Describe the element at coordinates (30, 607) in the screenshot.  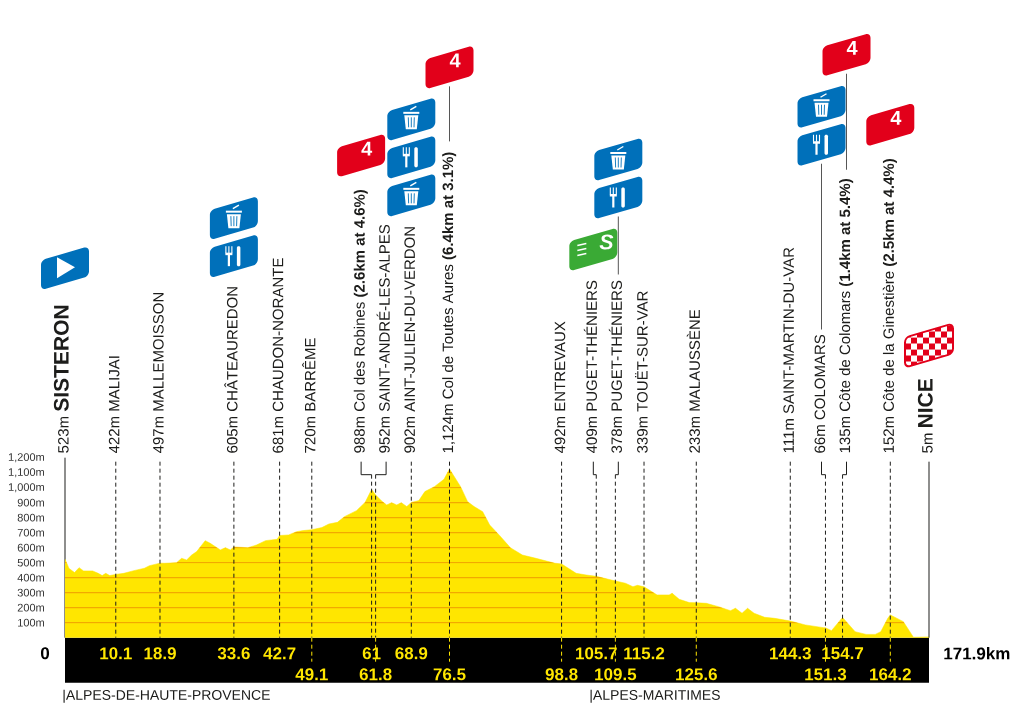
I see `y-tick-label: 200m` at that location.